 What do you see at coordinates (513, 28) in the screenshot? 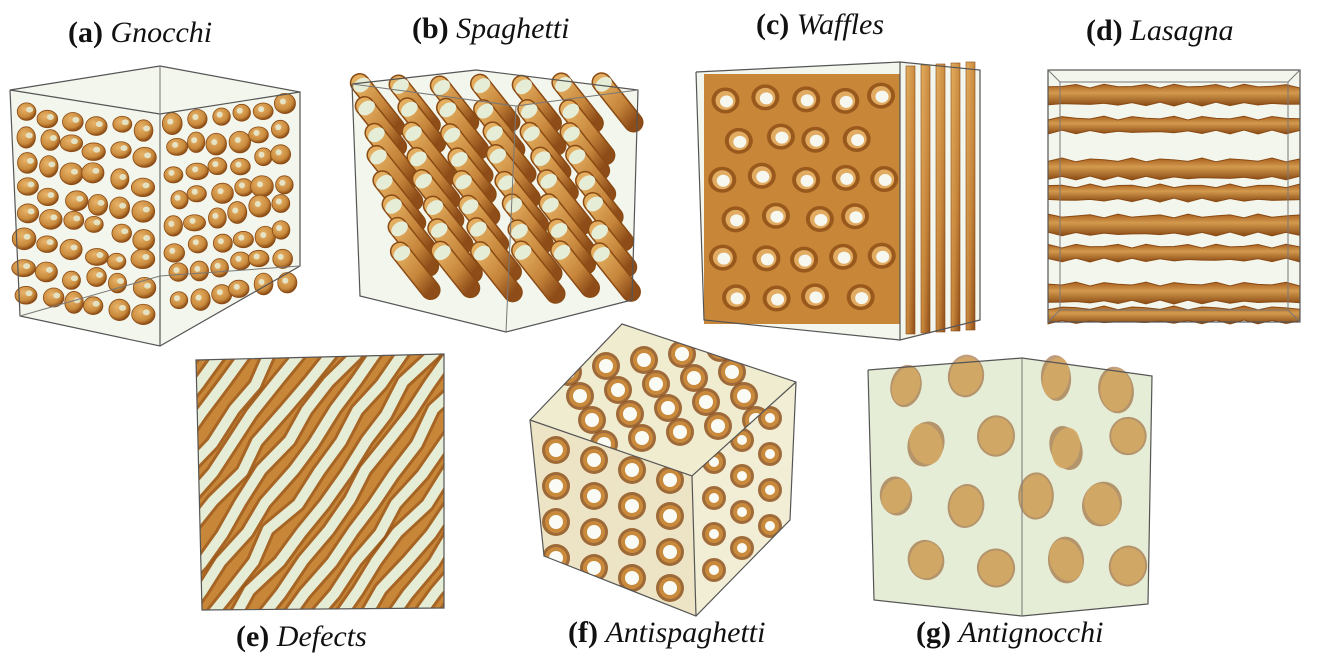
I see `panel-name: Spaghetti` at bounding box center [513, 28].